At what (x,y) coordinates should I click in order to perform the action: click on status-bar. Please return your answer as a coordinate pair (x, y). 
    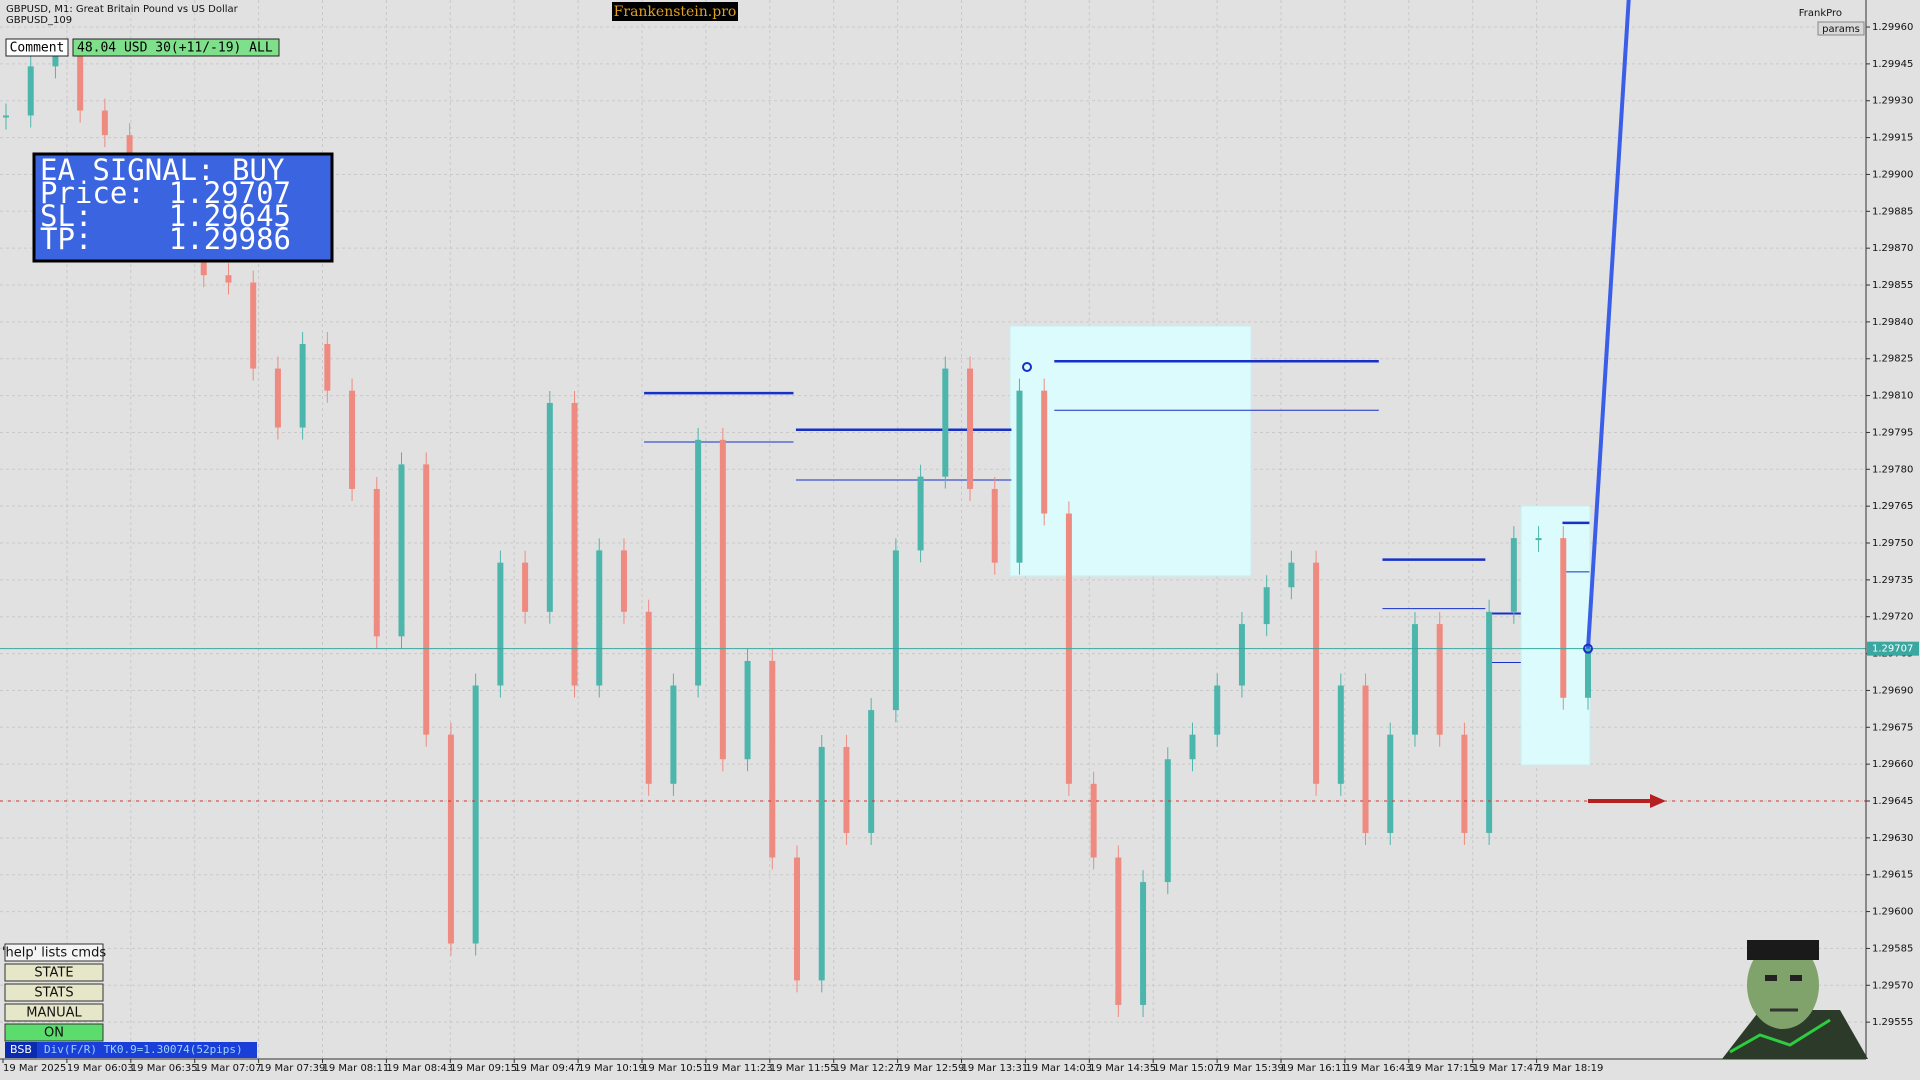
    Looking at the image, I should click on (131, 1050).